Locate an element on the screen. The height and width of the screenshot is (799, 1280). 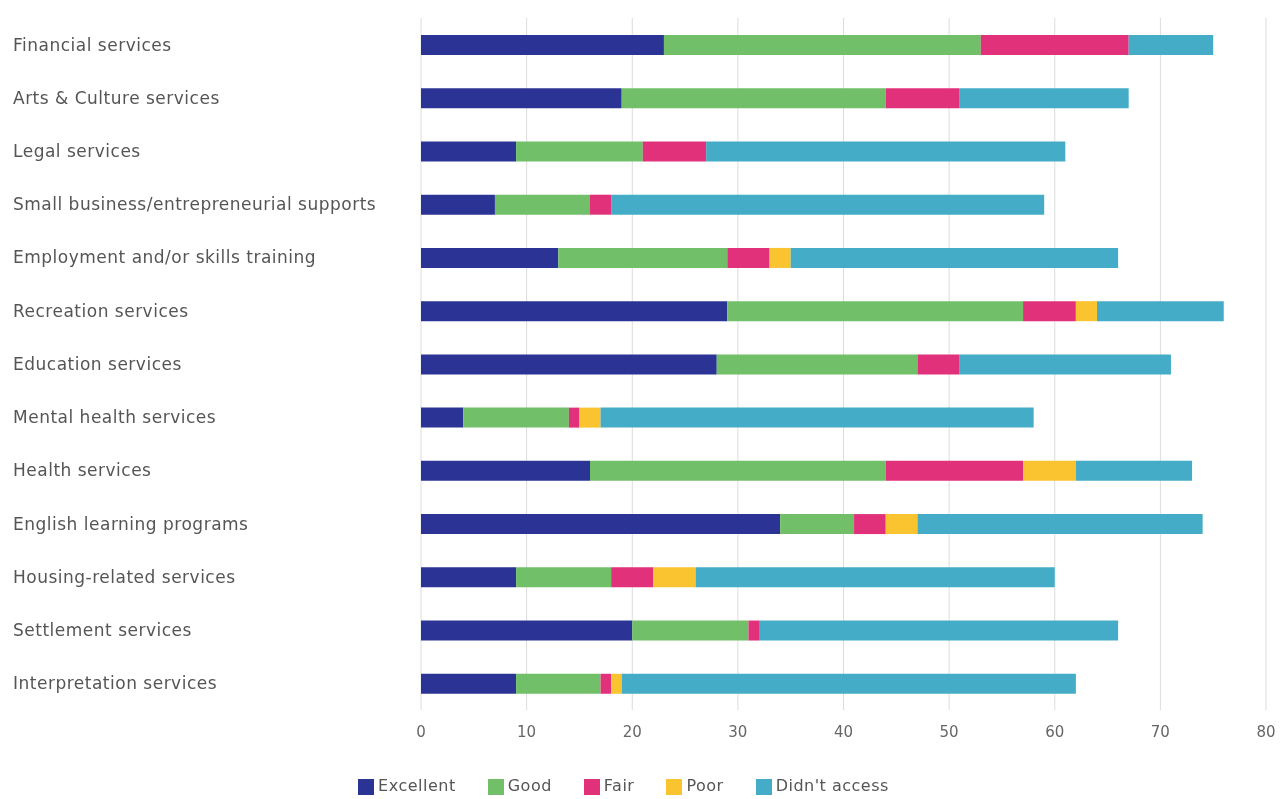
legend-label: Didn't access is located at coordinates (832, 785).